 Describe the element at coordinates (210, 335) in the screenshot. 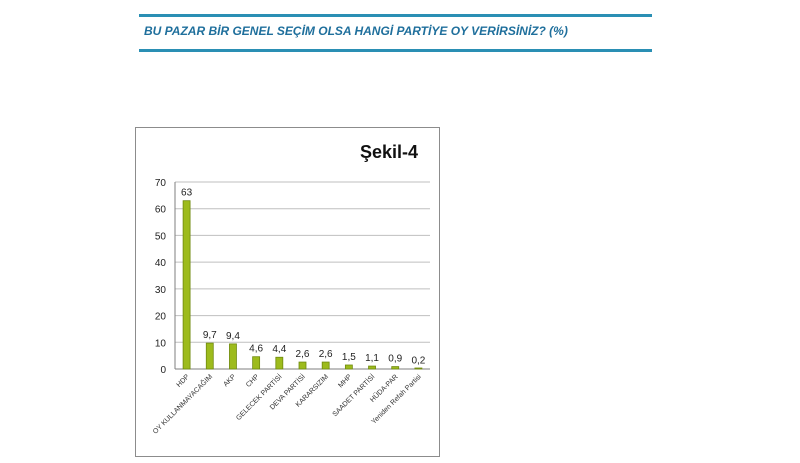

I see `bar-value-label: 9,7` at that location.